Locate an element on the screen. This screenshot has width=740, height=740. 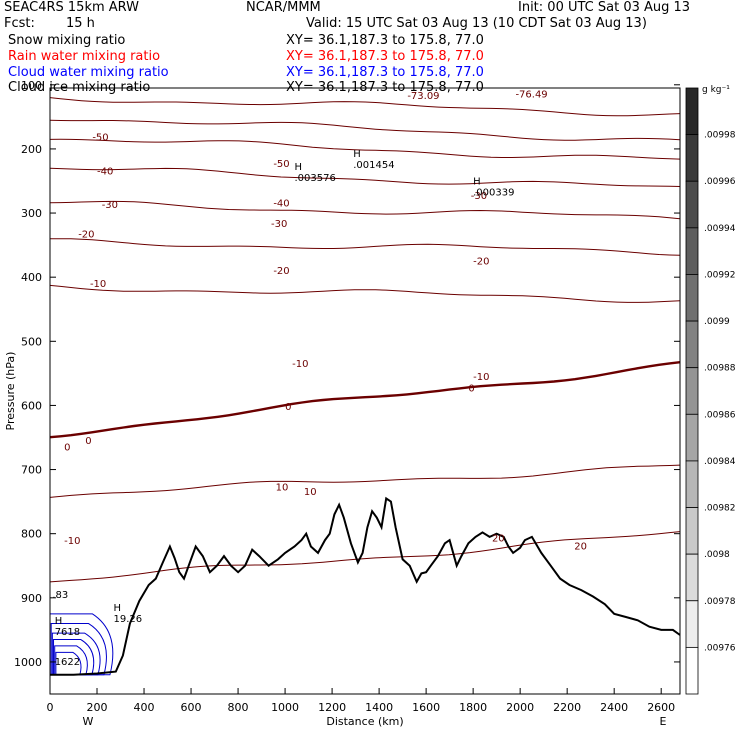
x-tick-label: 2600 is located at coordinates (661, 707).